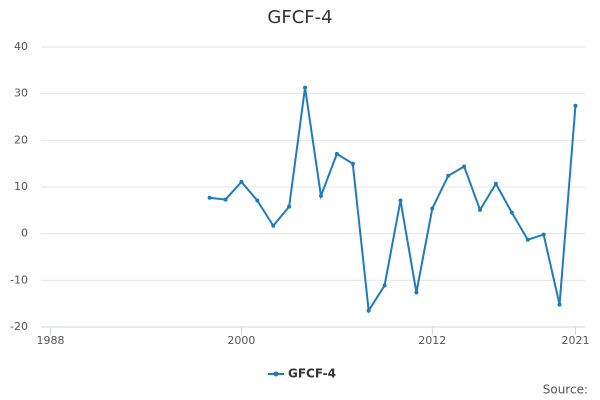  What do you see at coordinates (21, 93) in the screenshot?
I see `y-tick-label: 30` at bounding box center [21, 93].